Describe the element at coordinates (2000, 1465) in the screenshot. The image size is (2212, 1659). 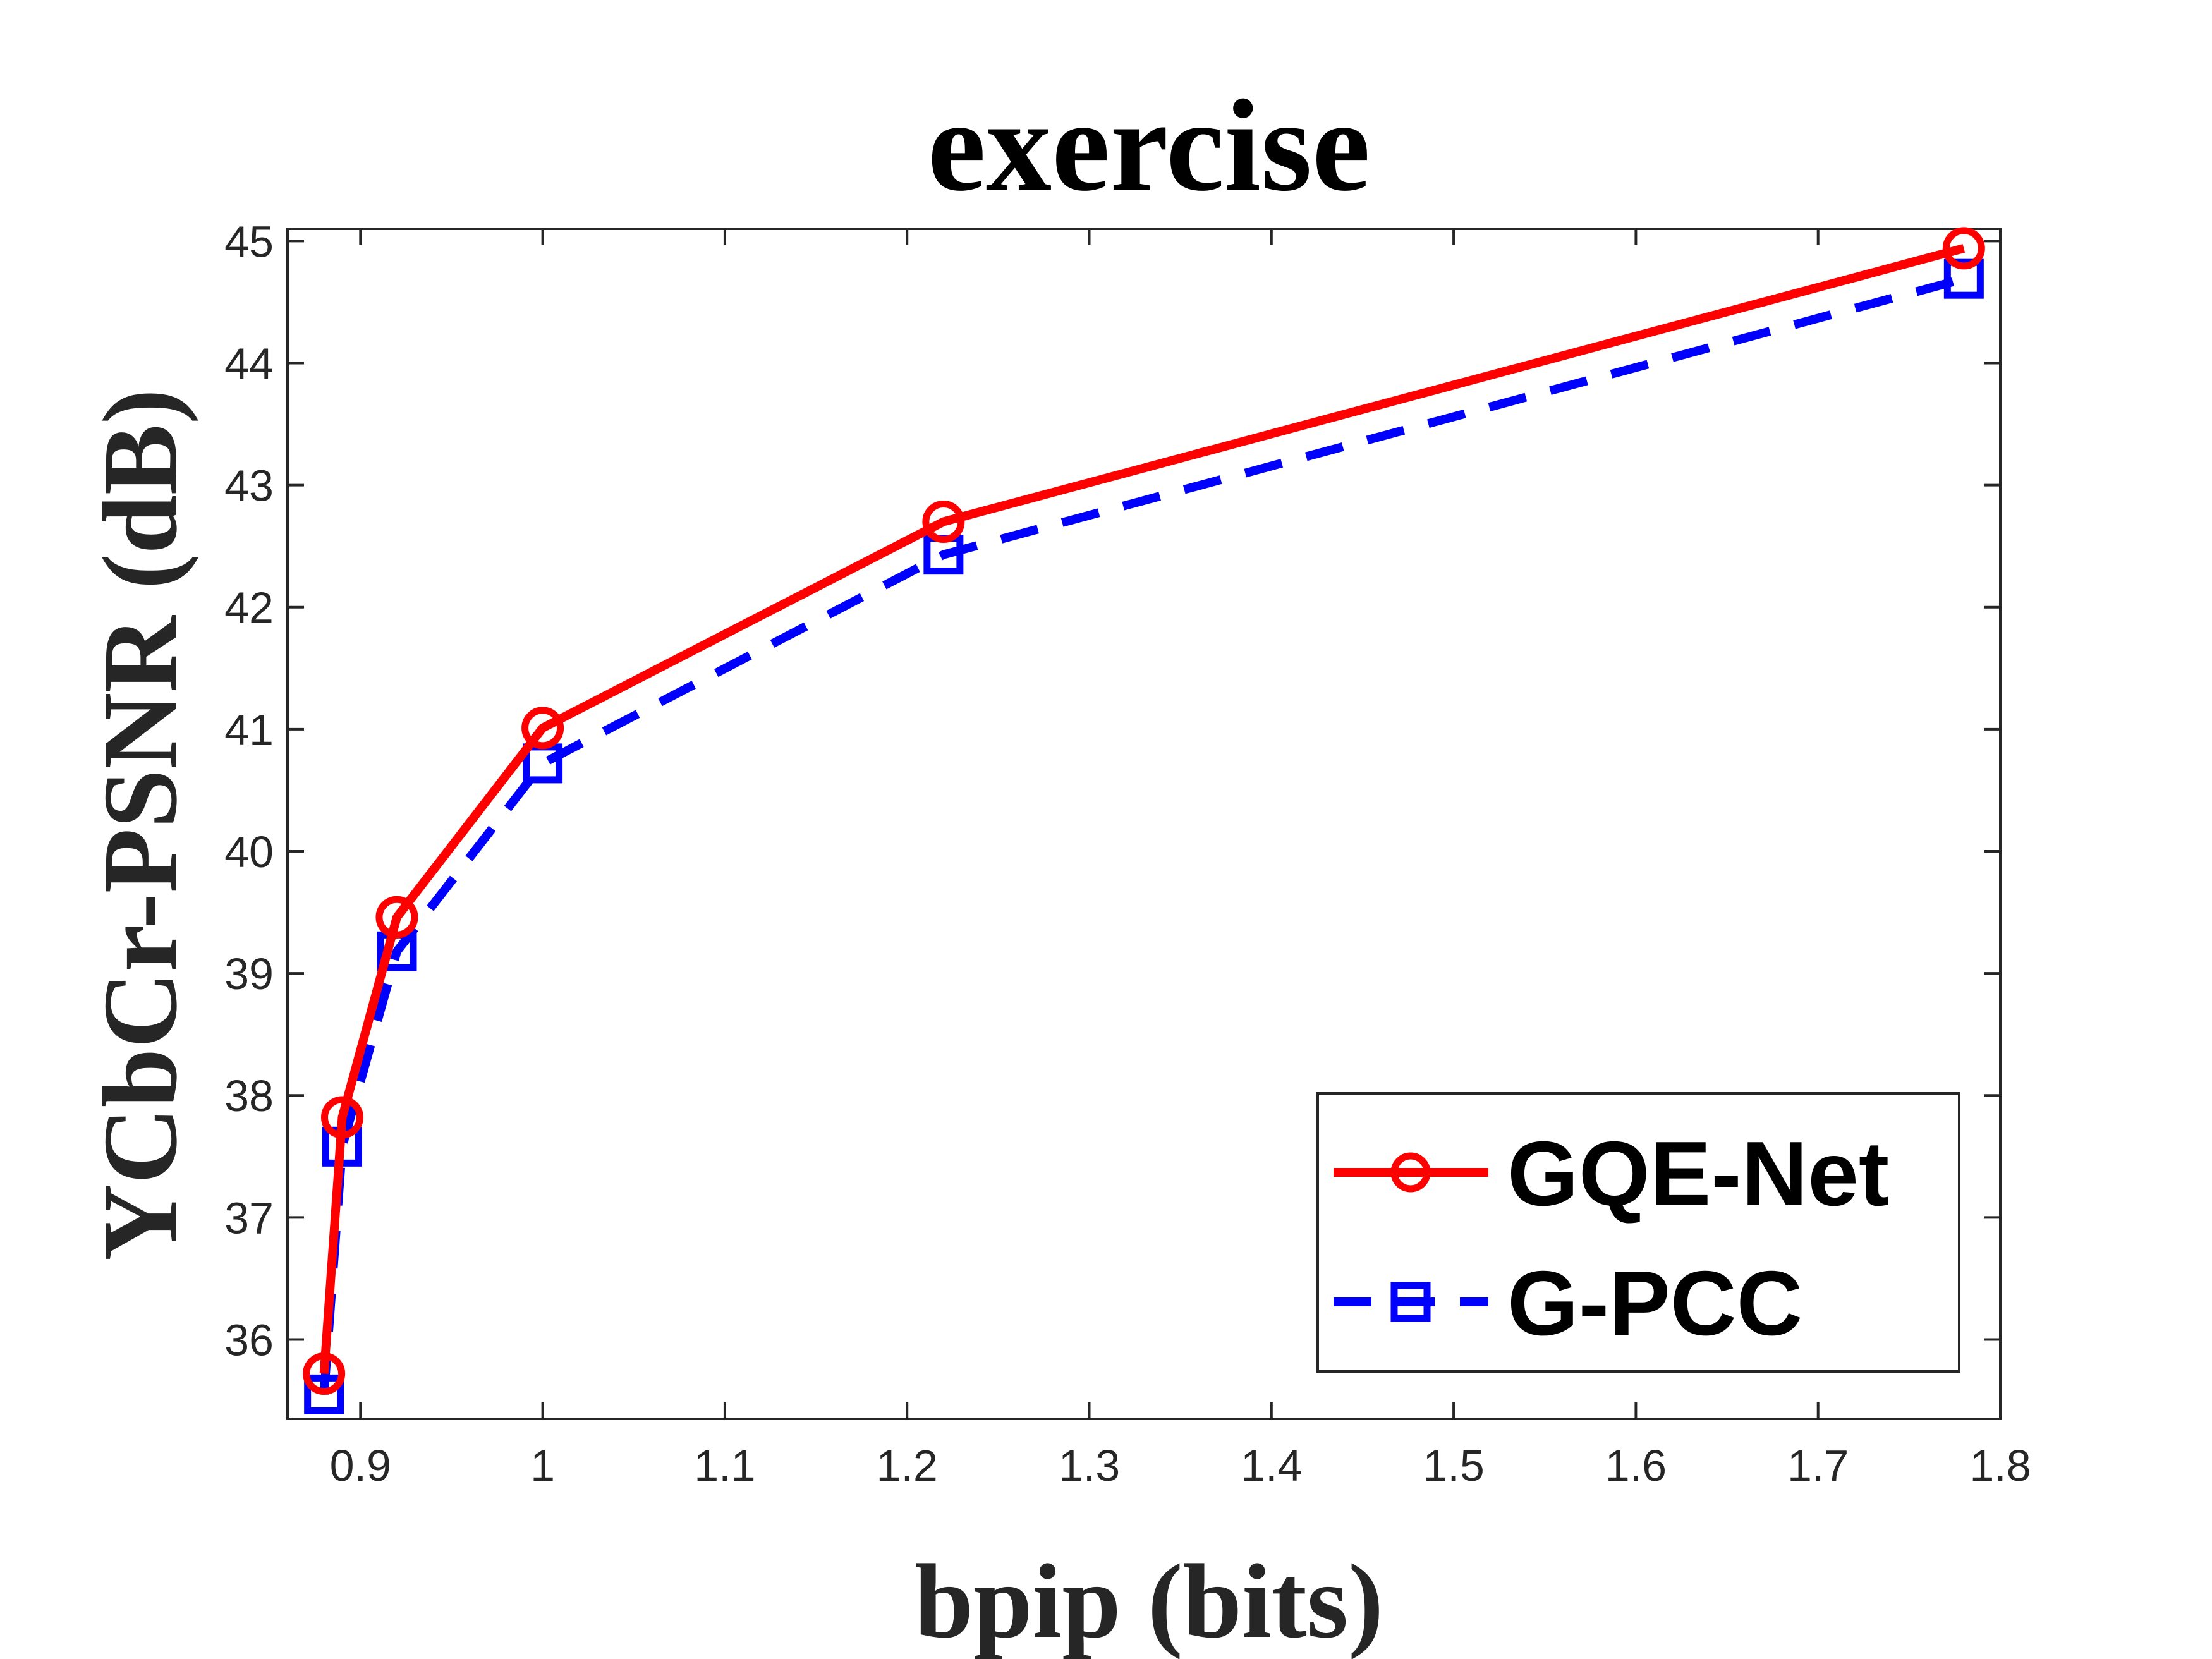
I see `x-tick-label: 1.8` at that location.